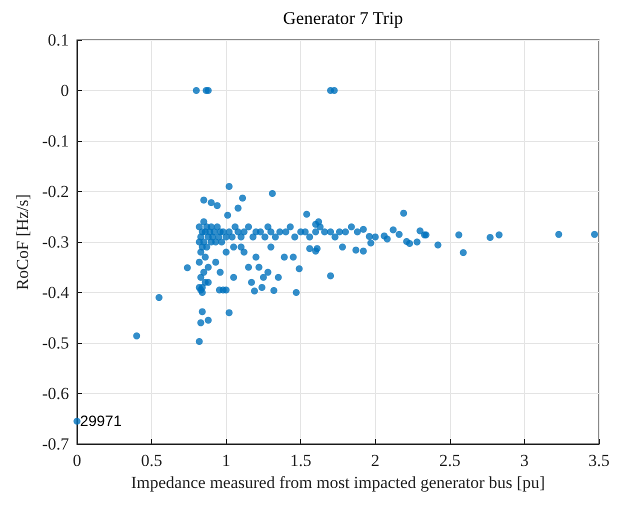  I want to click on x-tick-label: 2, so click(375, 460).